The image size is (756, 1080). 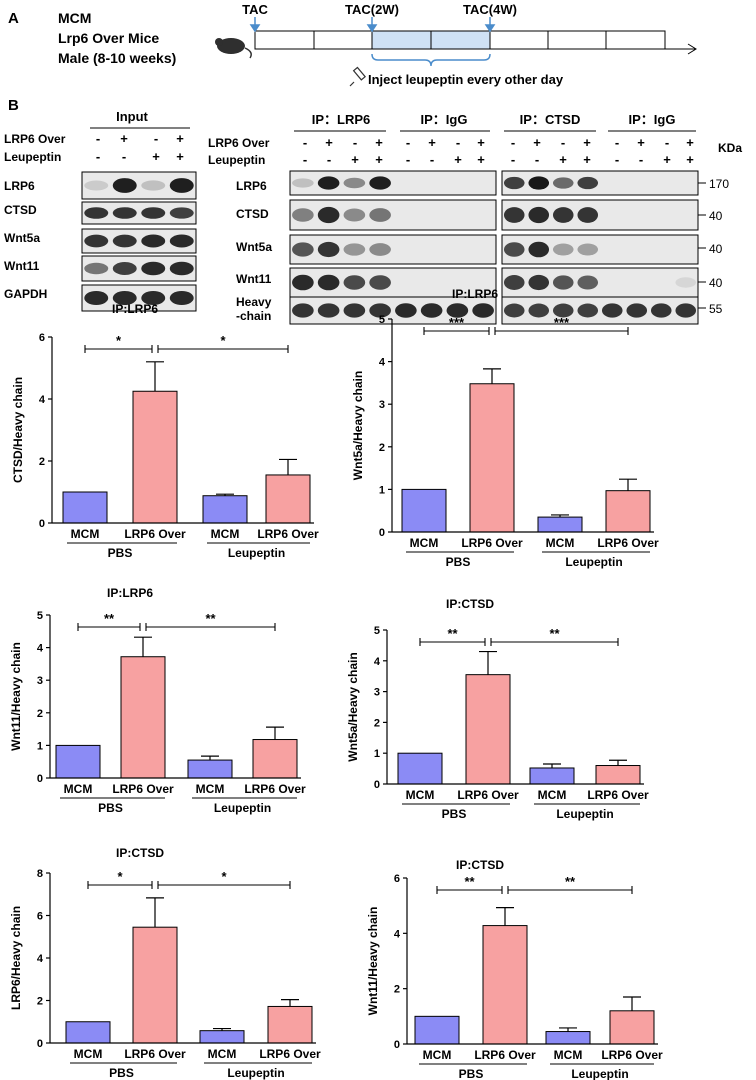 What do you see at coordinates (393, 249) in the screenshot?
I see `ip-lrp6-blot-wnt5a` at bounding box center [393, 249].